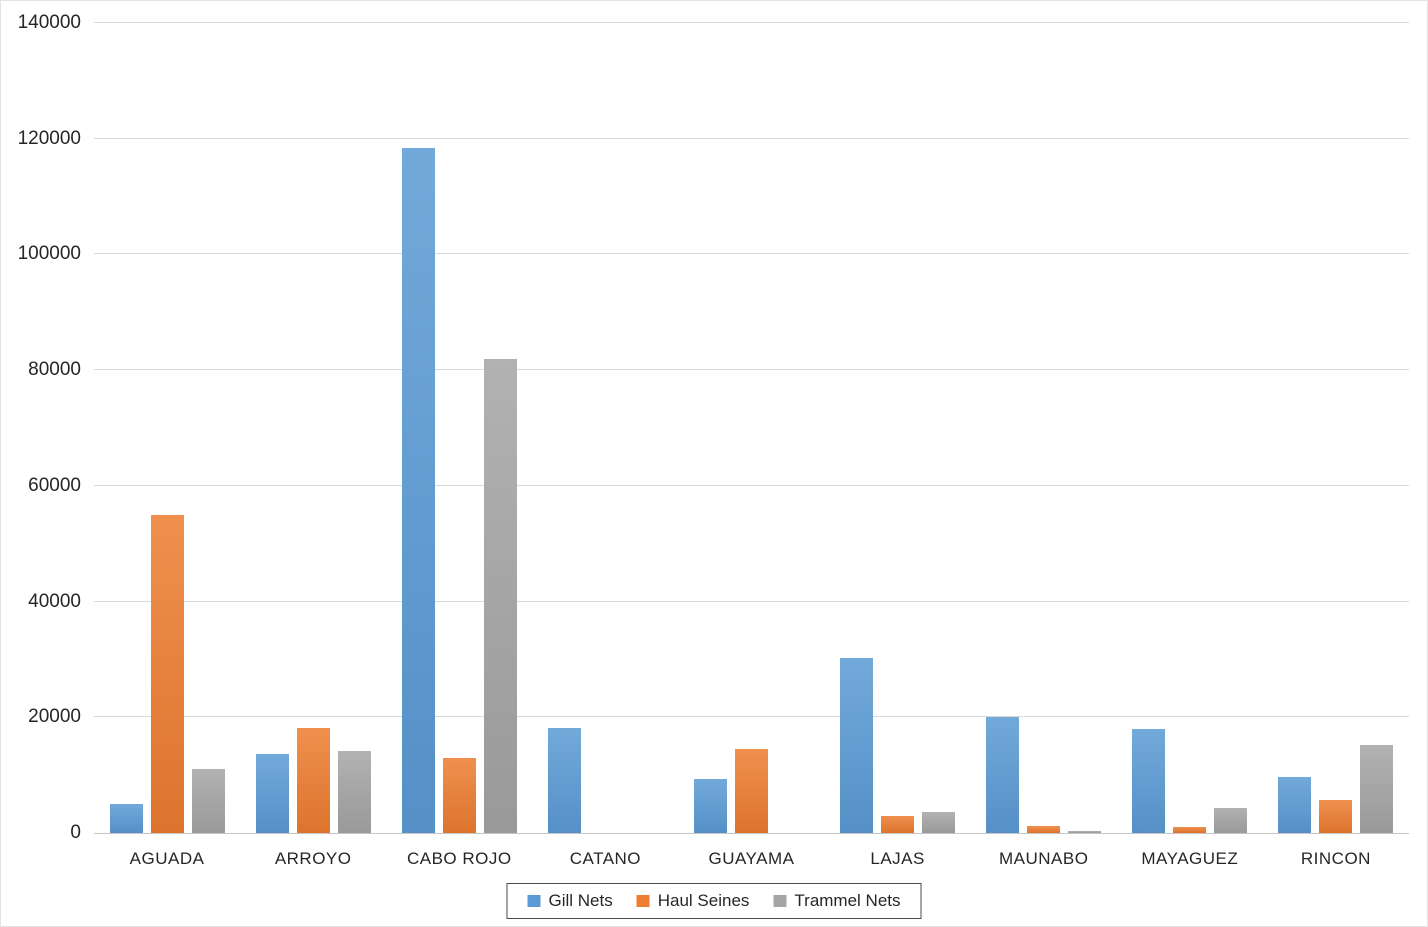 This screenshot has height=927, width=1428. Describe the element at coordinates (49, 138) in the screenshot. I see `y-tick-label: 120000` at that location.